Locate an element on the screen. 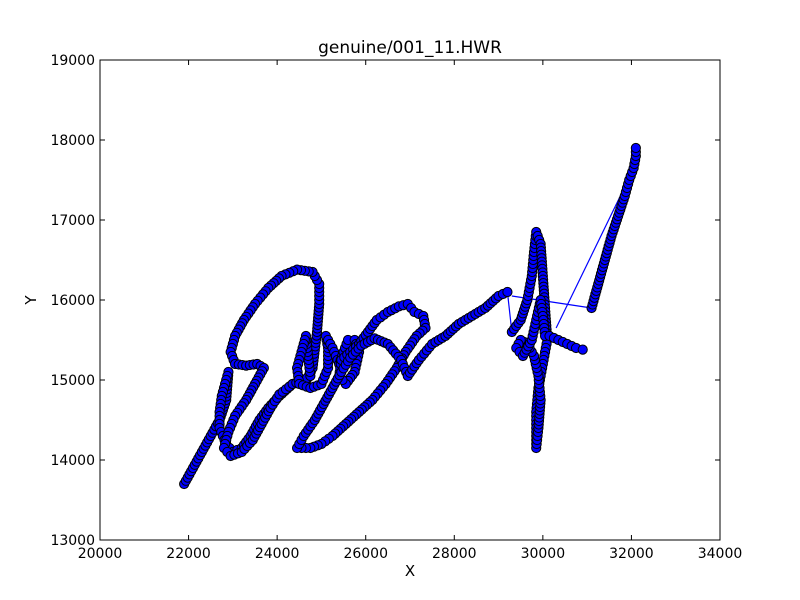 Image resolution: width=800 pixels, height=600 pixels. y-tick-label: 18000 is located at coordinates (72, 141).